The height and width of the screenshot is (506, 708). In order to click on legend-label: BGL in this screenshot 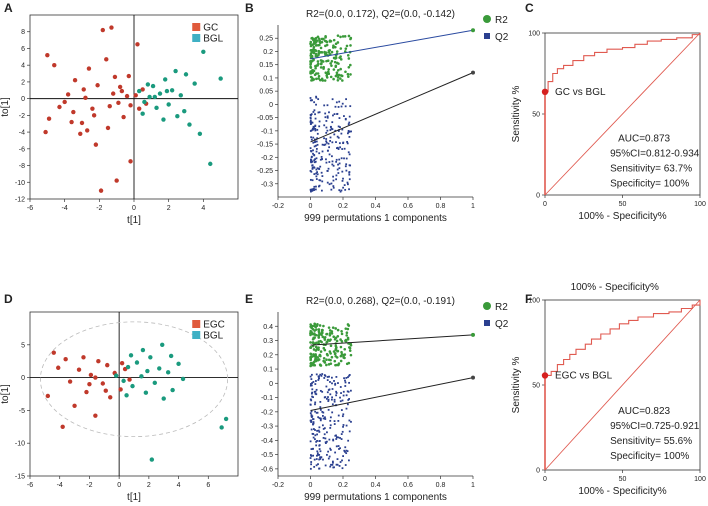, I will do `click(213, 336)`.